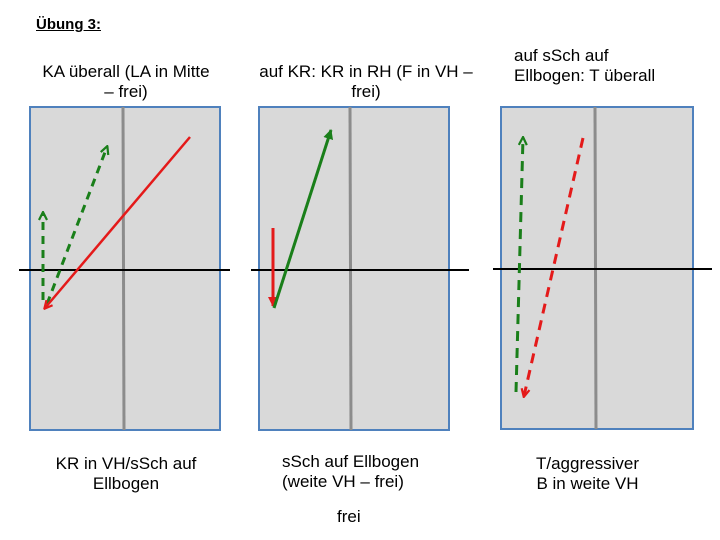  I want to click on panel-3-bottom-caption: T/aggressiver B in weite VH, so click(587, 474).